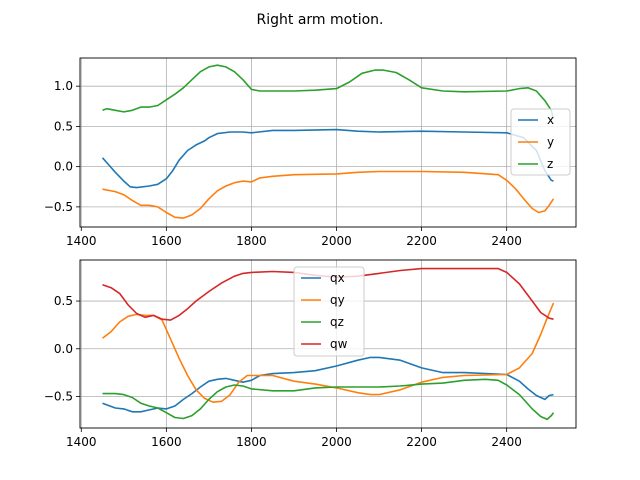 This screenshot has height=480, width=640. What do you see at coordinates (550, 142) in the screenshot?
I see `legend-label-y: y` at bounding box center [550, 142].